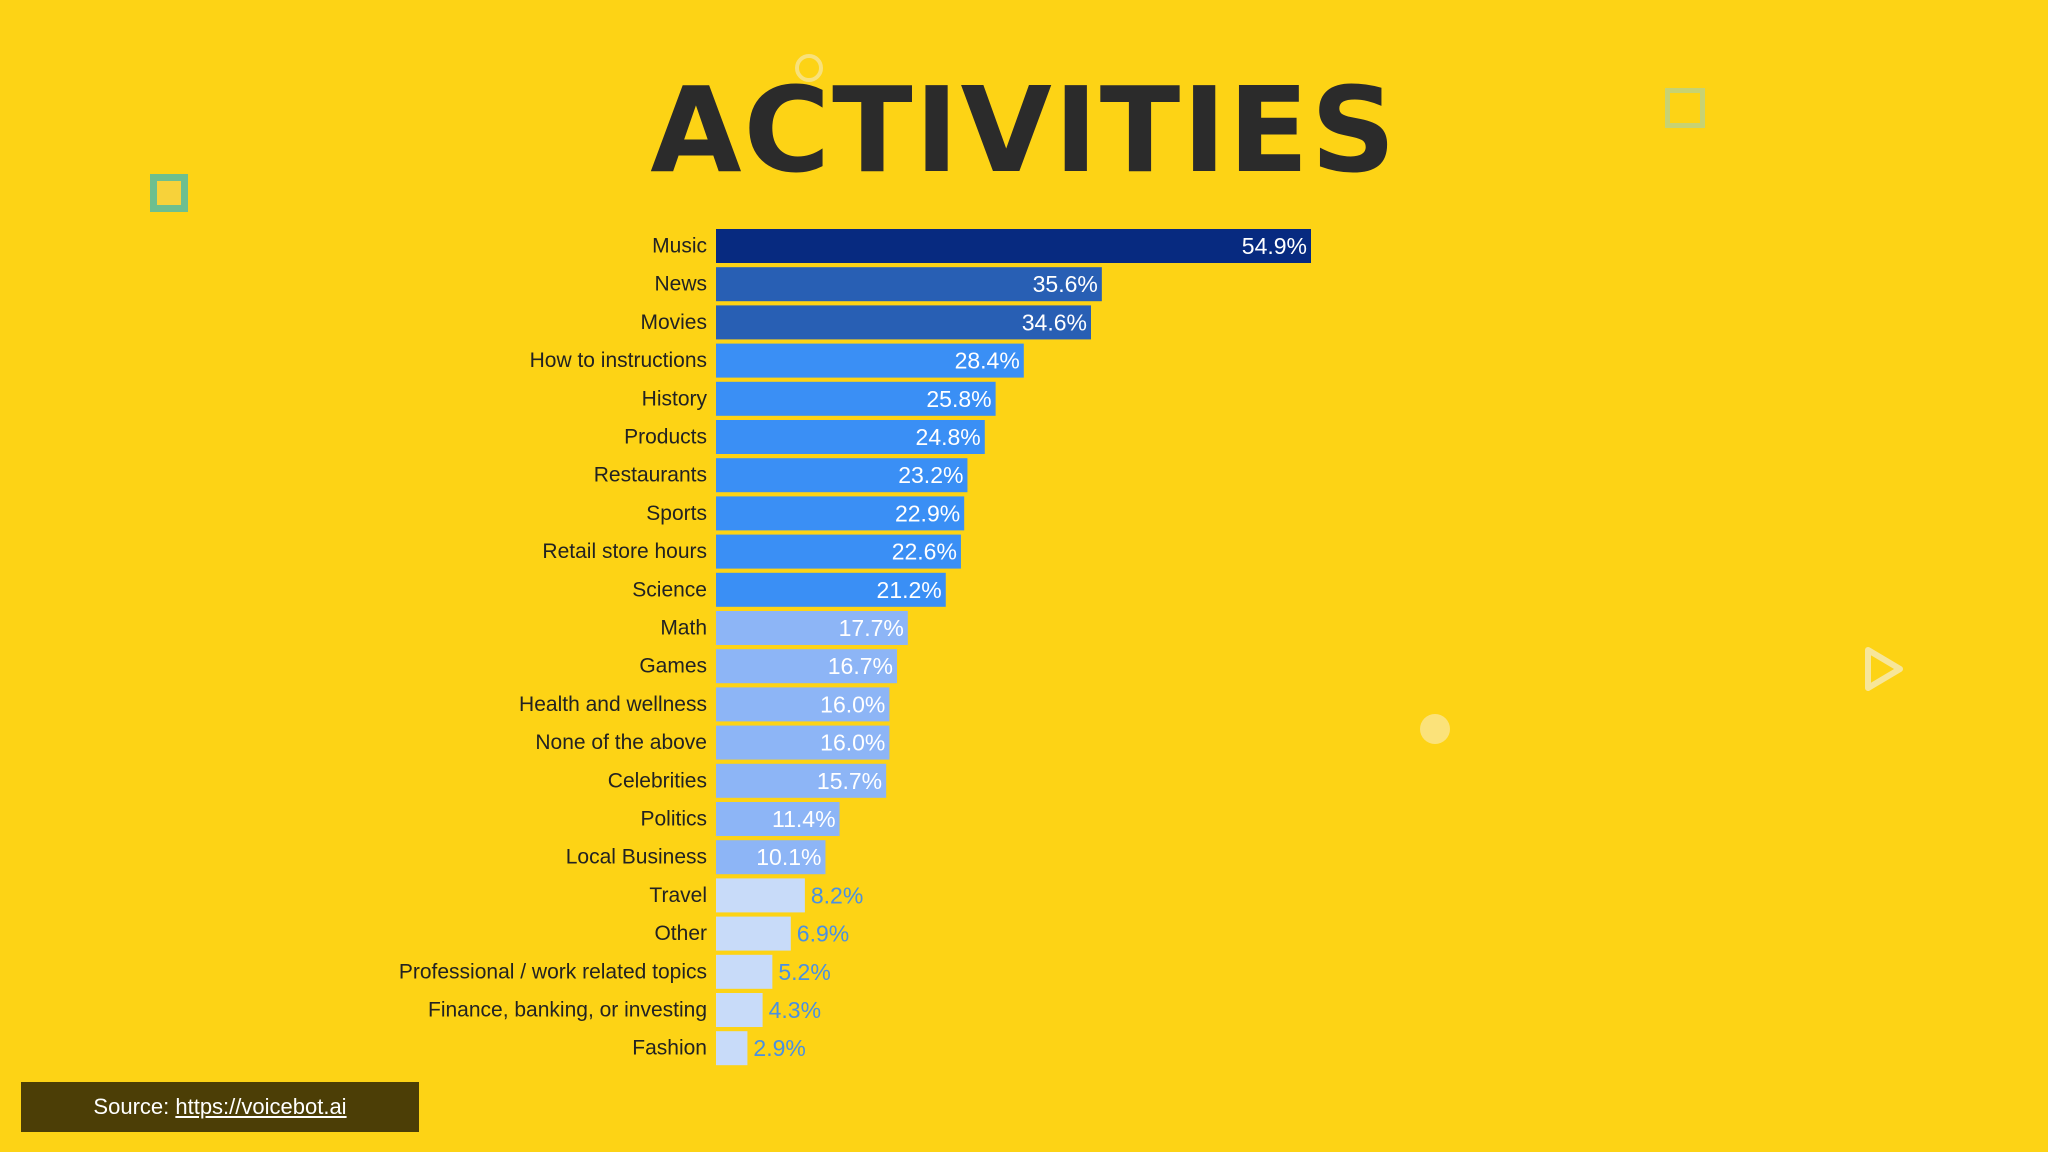  What do you see at coordinates (624, 551) in the screenshot?
I see `category-label-retail-store-hours: Retail store hours` at bounding box center [624, 551].